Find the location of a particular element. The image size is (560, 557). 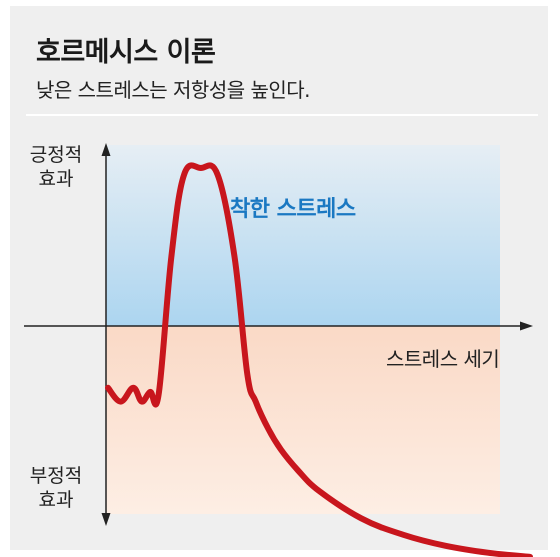

y-axis-arrow-down is located at coordinates (106, 519).